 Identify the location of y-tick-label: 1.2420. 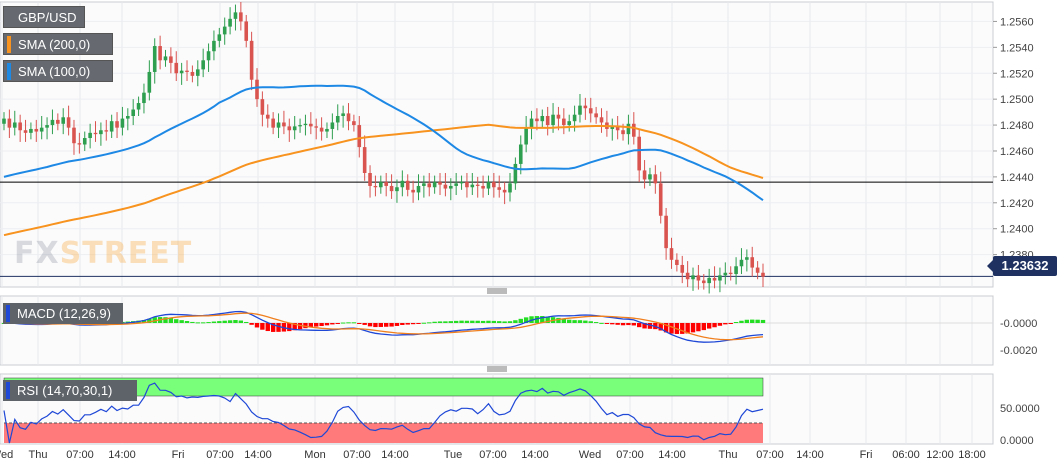
(1017, 204).